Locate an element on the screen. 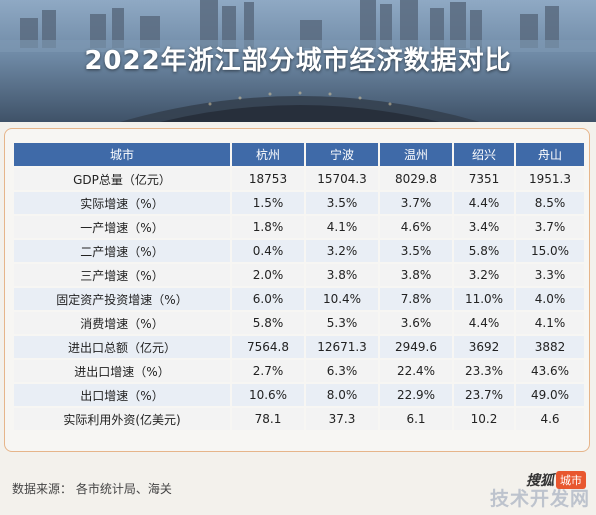 The height and width of the screenshot is (515, 596). table-row: 出口增速（%） 10.6% 8.0% 22.9% 23.7% 49.0% is located at coordinates (299, 395).